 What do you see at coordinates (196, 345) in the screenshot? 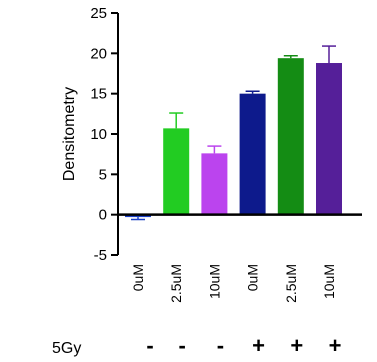
I see `condition-row: 5Gy - - - + + +` at bounding box center [196, 345].